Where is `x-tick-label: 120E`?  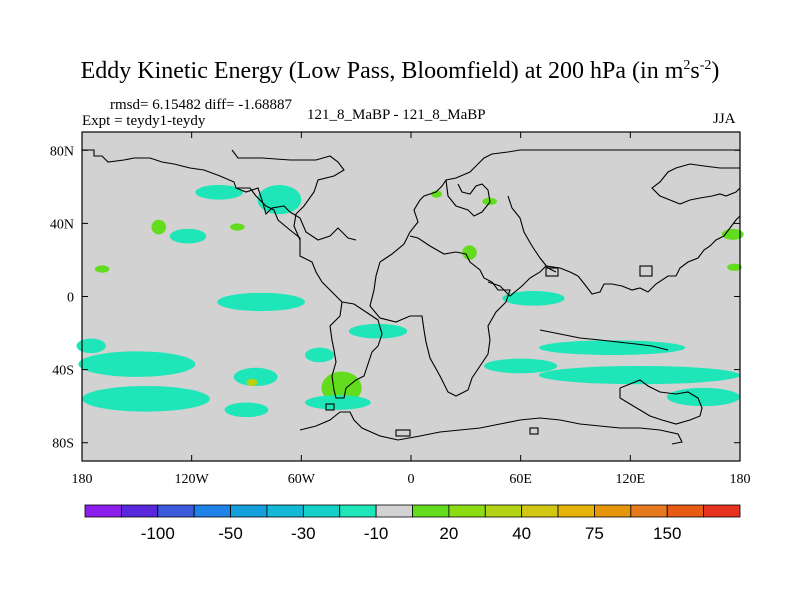 x-tick-label: 120E is located at coordinates (631, 479).